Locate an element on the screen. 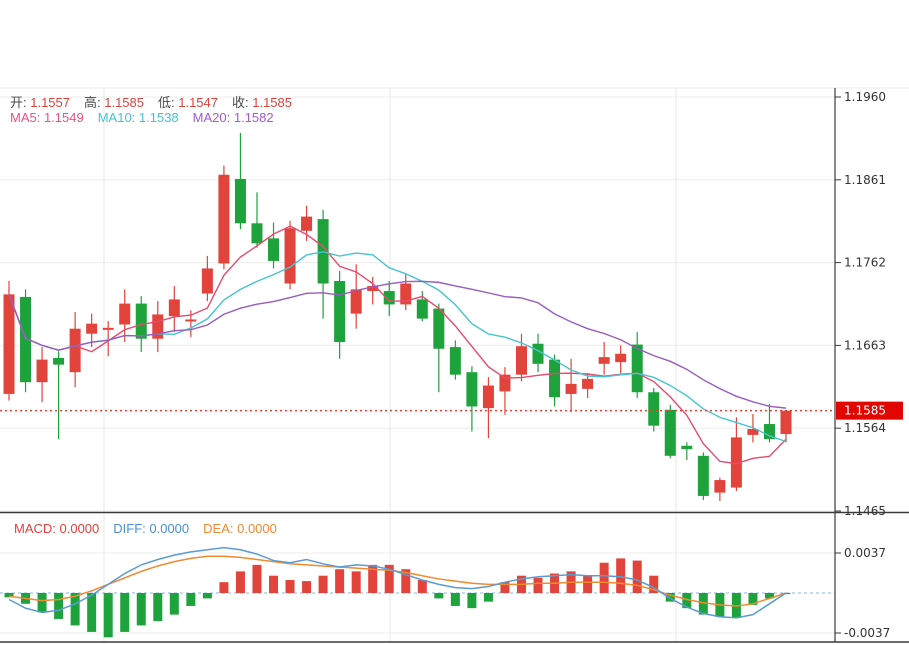  svg-text: 0.0037 is located at coordinates (865, 553).